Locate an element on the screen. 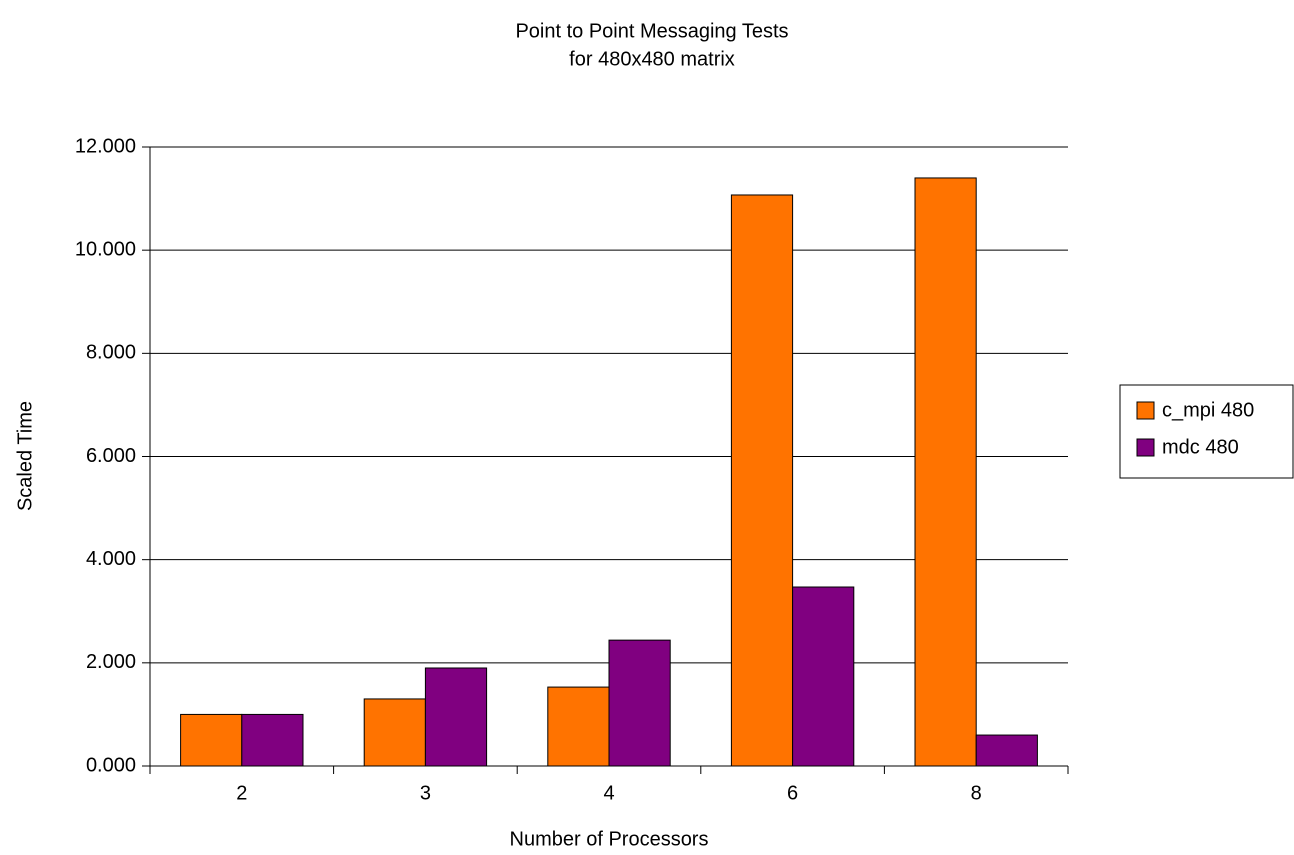 The height and width of the screenshot is (855, 1294). y-tick-label: 4.000 is located at coordinates (111, 559).